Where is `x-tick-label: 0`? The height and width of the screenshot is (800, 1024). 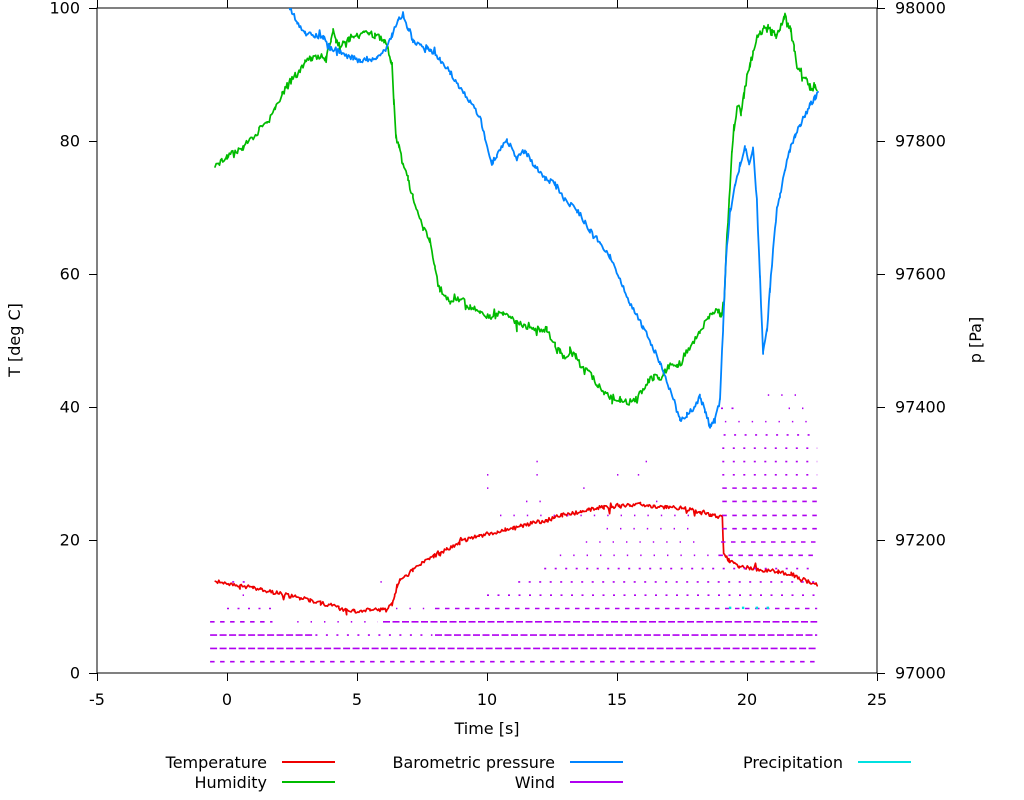
x-tick-label: 0 is located at coordinates (227, 699).